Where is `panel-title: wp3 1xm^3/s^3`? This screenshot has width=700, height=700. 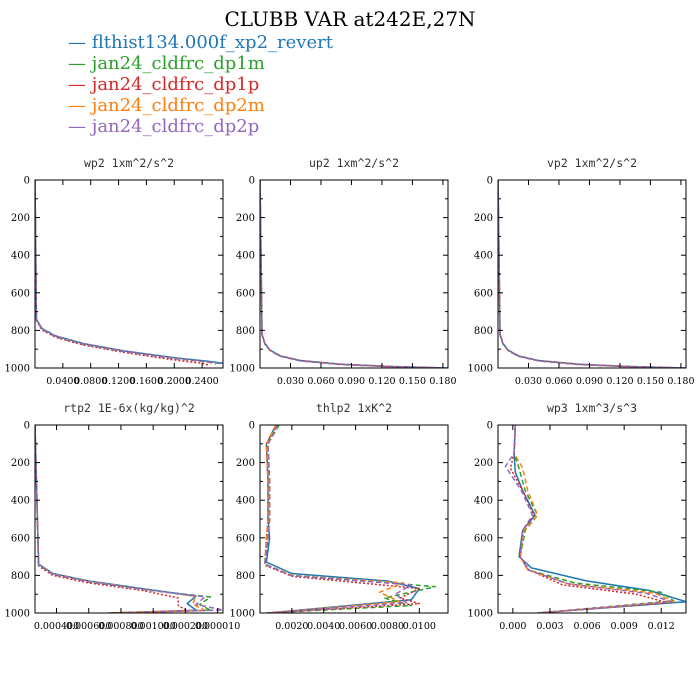
panel-title: wp3 1xm^3/s^3 is located at coordinates (592, 408).